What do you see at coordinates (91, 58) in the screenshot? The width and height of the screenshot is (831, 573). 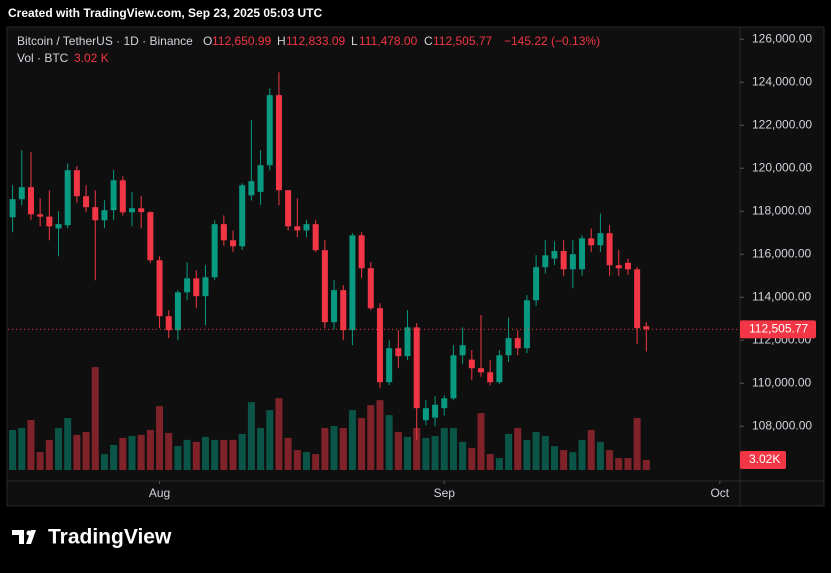 I see `volume-value: 3.02 K` at bounding box center [91, 58].